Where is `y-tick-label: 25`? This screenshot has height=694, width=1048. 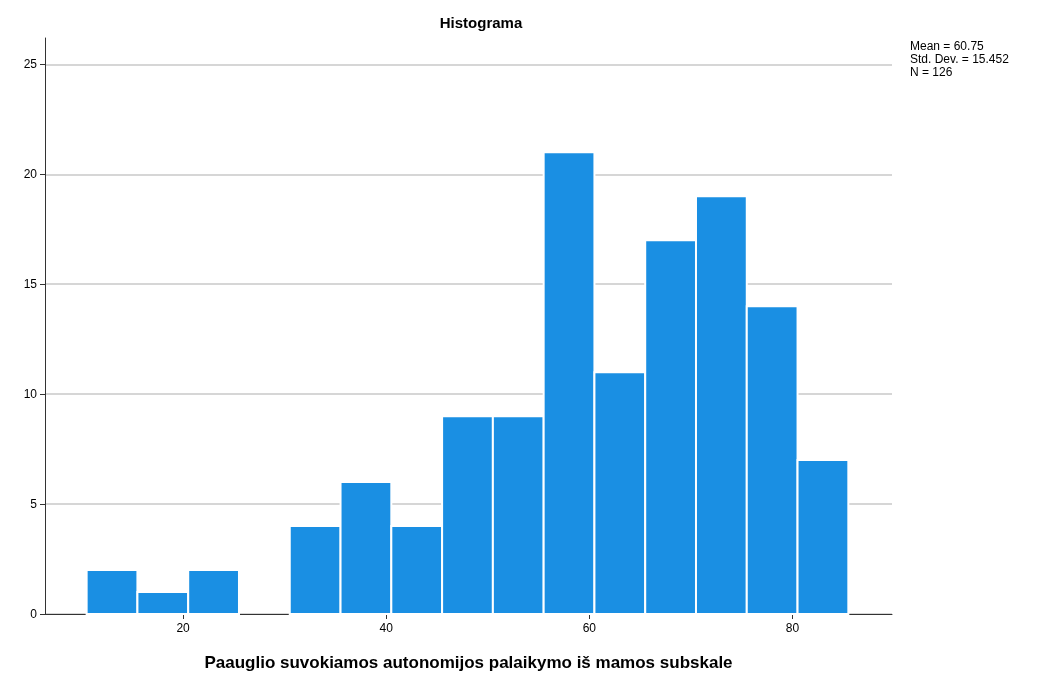
y-tick-label: 25 is located at coordinates (30, 64).